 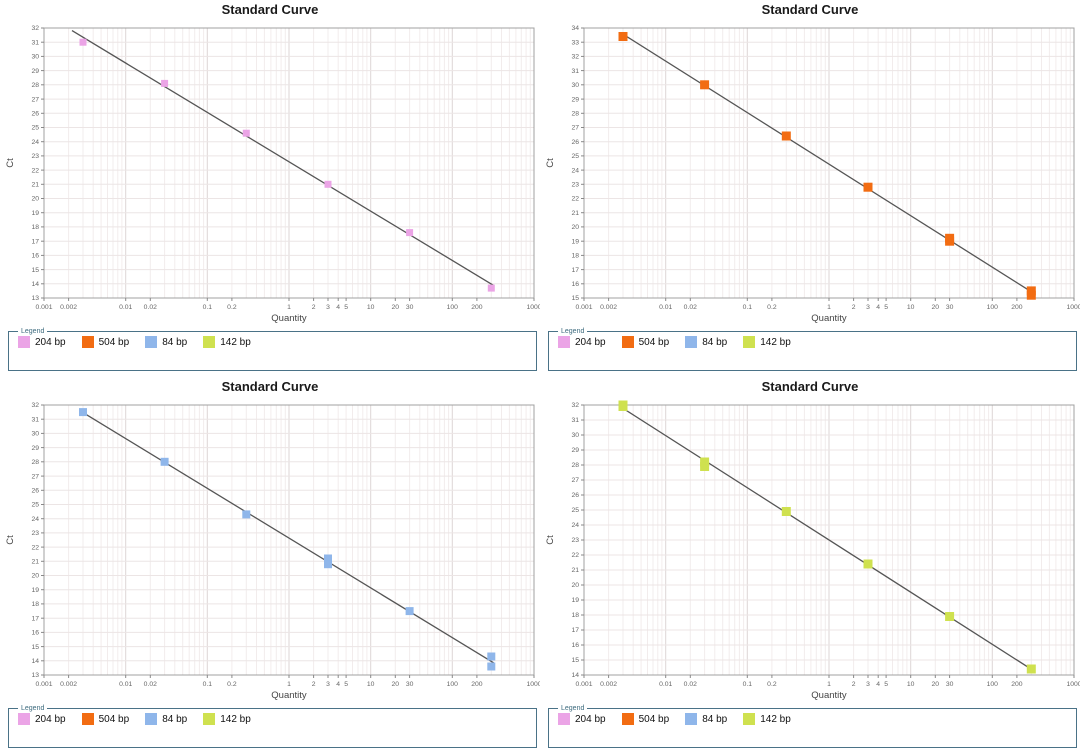 What do you see at coordinates (608, 684) in the screenshot?
I see `svg-text: 0.002` at bounding box center [608, 684].